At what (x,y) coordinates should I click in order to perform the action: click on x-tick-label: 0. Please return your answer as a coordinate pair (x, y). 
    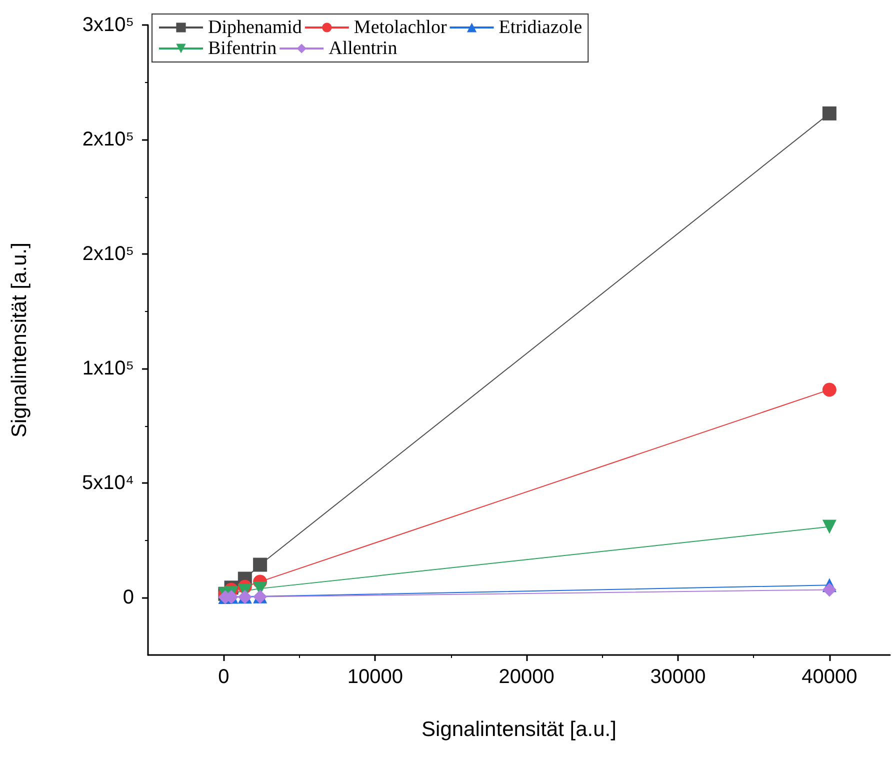
    Looking at the image, I should click on (224, 677).